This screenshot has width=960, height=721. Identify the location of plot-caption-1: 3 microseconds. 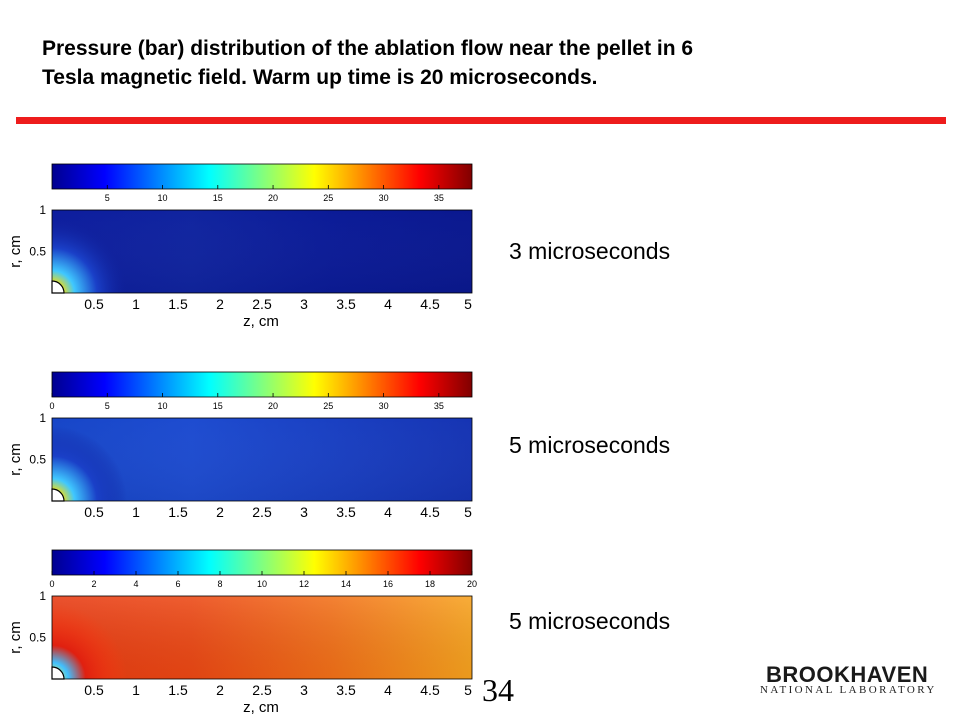
(590, 251).